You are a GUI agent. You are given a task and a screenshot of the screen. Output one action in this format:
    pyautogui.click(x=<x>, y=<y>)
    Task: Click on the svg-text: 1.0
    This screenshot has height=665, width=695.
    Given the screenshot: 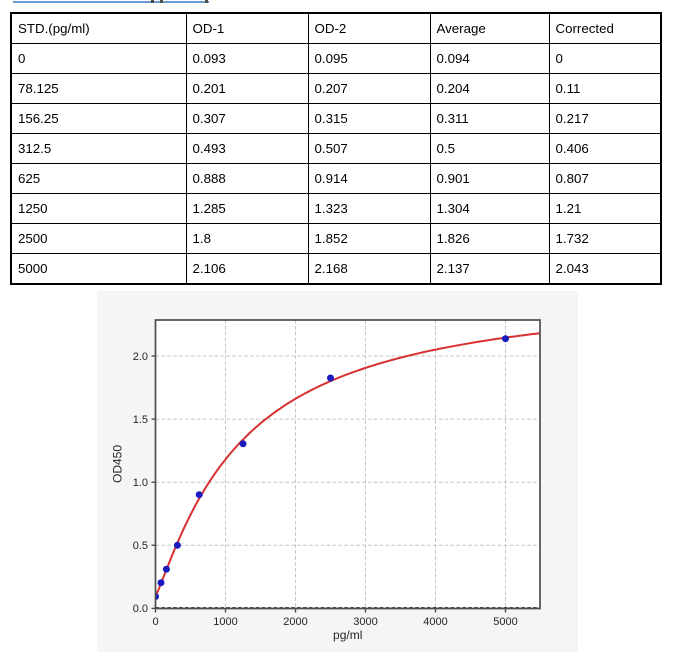 What is the action you would take?
    pyautogui.click(x=140, y=483)
    